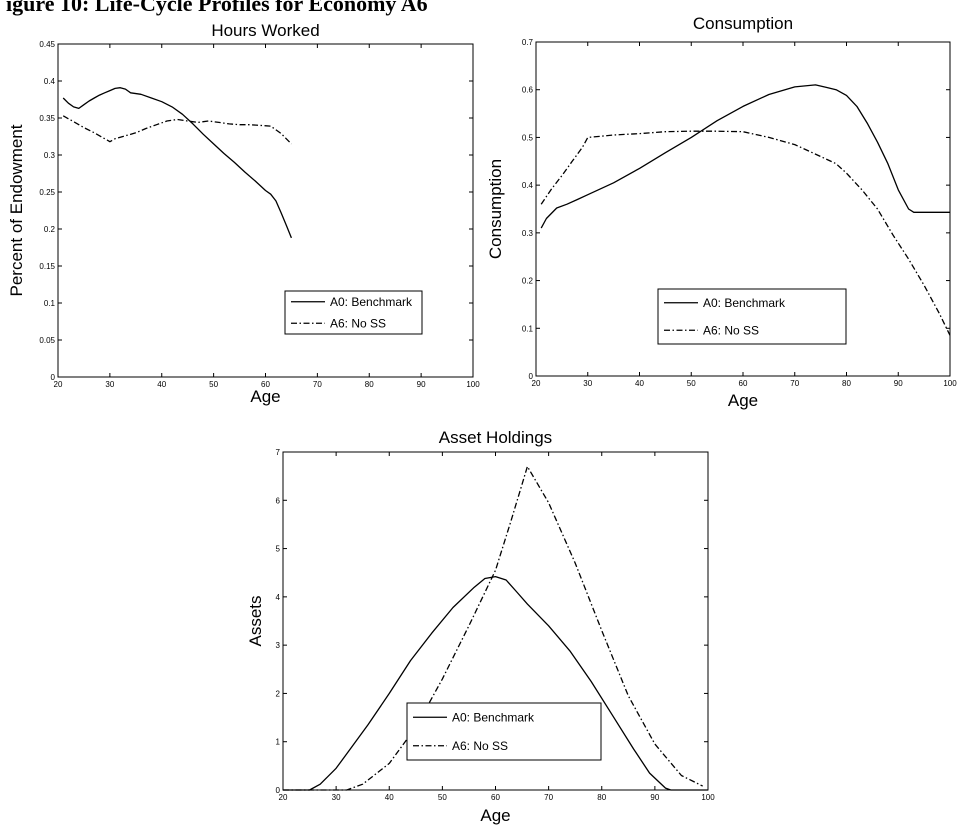  Describe the element at coordinates (278, 742) in the screenshot. I see `y-tick-label: 1` at that location.